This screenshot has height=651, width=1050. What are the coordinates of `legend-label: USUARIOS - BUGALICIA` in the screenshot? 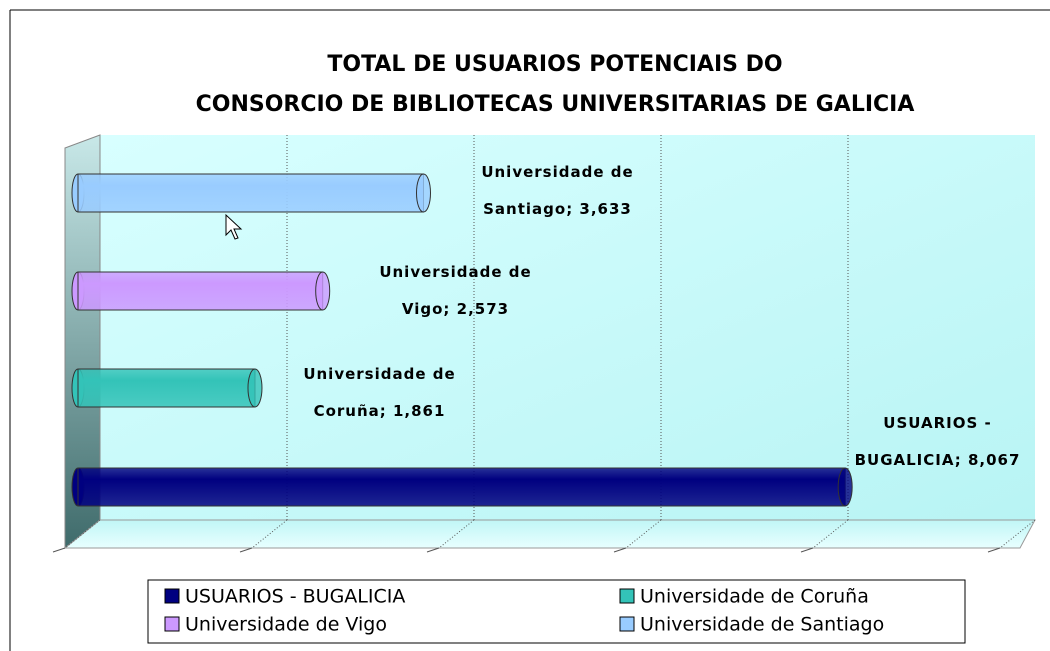 It's located at (295, 597).